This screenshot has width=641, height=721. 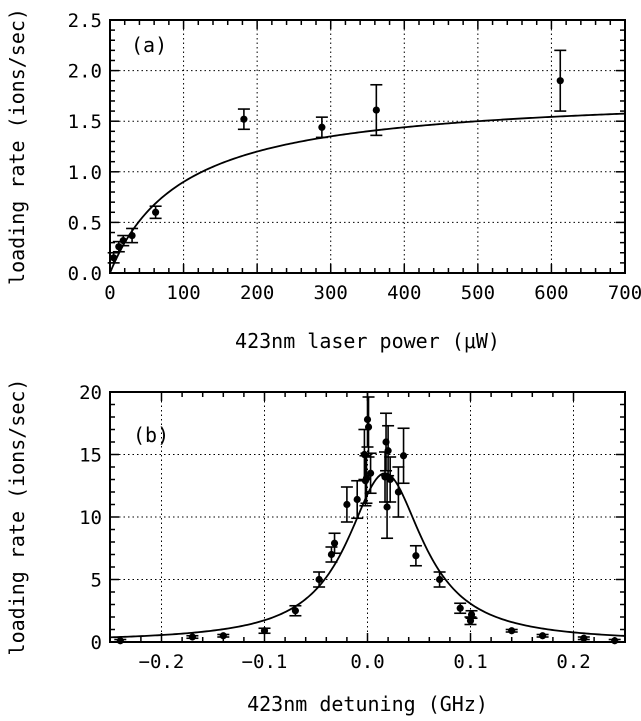 I want to click on y-tick-label: 15, so click(x=90, y=456).